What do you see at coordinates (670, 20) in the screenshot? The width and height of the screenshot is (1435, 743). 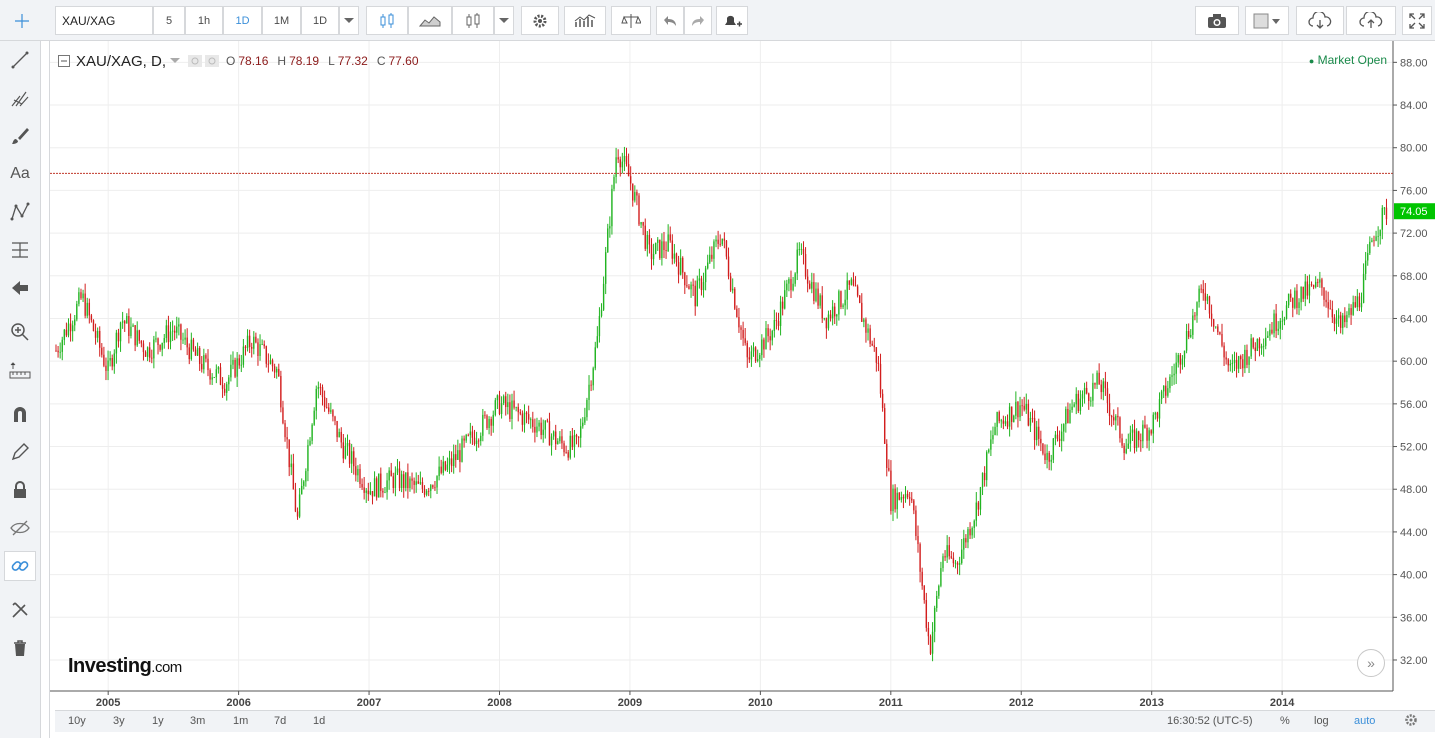 I see `undo-button` at bounding box center [670, 20].